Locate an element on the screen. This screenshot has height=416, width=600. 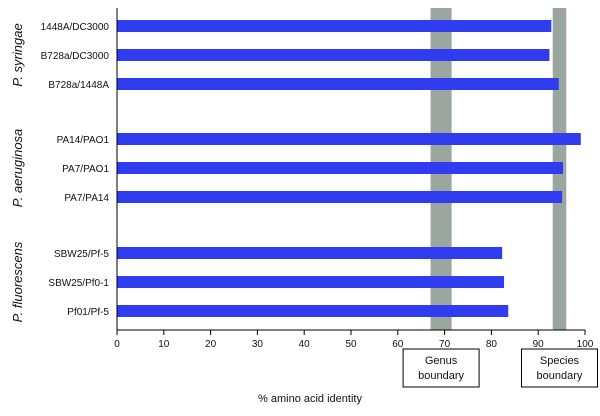
group-label: P. fluorescens is located at coordinates (17, 281).